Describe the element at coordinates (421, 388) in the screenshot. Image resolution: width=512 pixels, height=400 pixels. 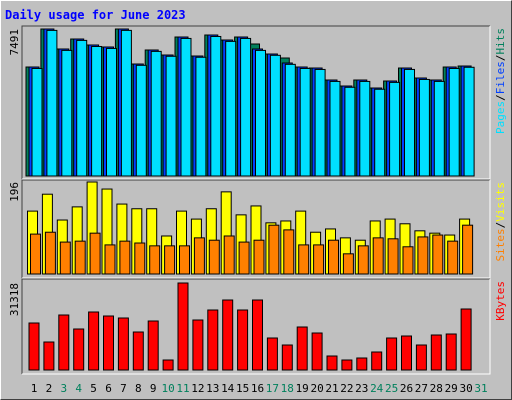
I see `x-tick-label: 27` at that location.